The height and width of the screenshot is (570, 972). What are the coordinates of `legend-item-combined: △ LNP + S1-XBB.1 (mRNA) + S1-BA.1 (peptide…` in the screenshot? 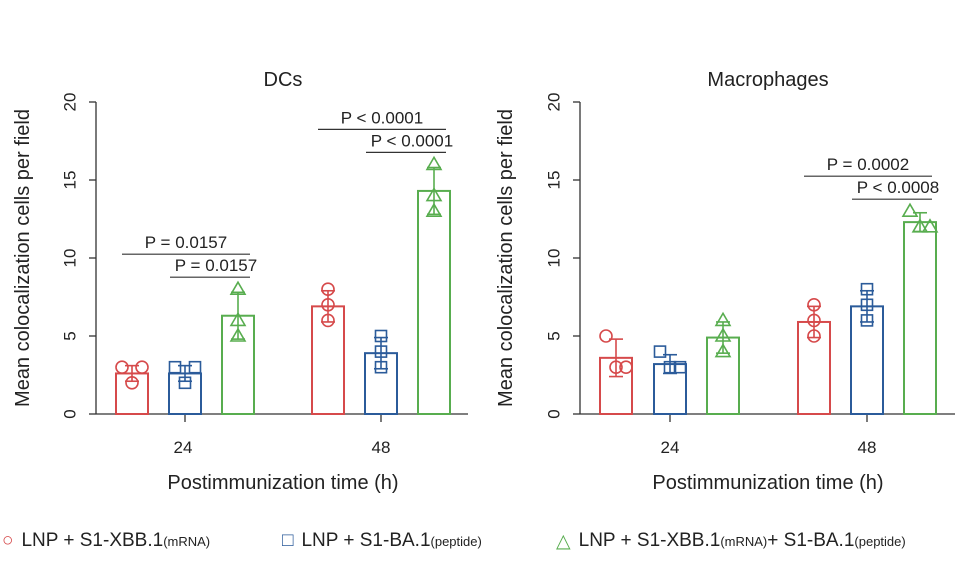 It's located at (731, 541).